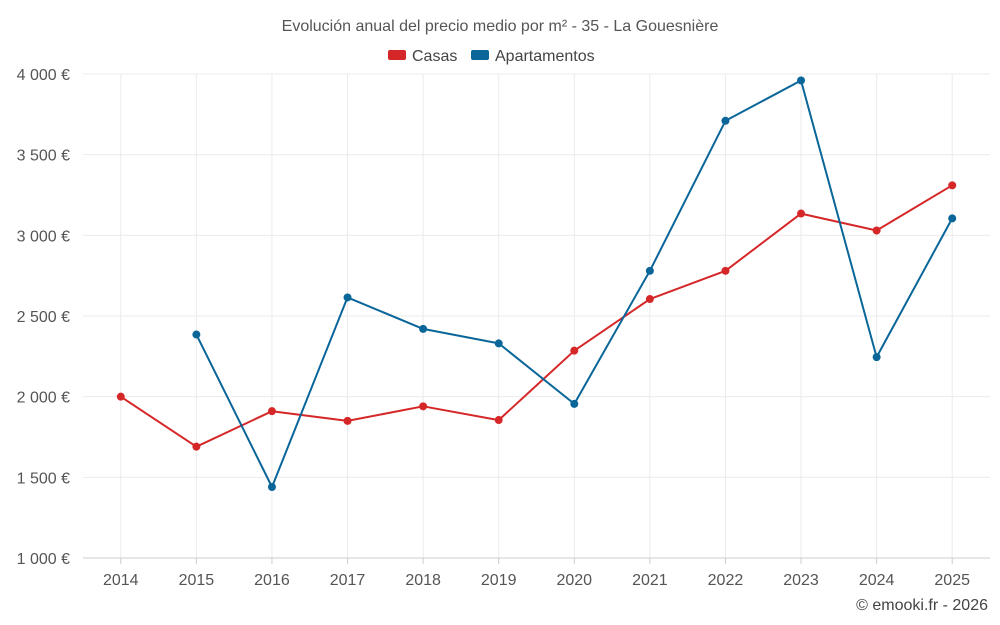 The image size is (1000, 625). I want to click on data-point-casas-2014, so click(120, 396).